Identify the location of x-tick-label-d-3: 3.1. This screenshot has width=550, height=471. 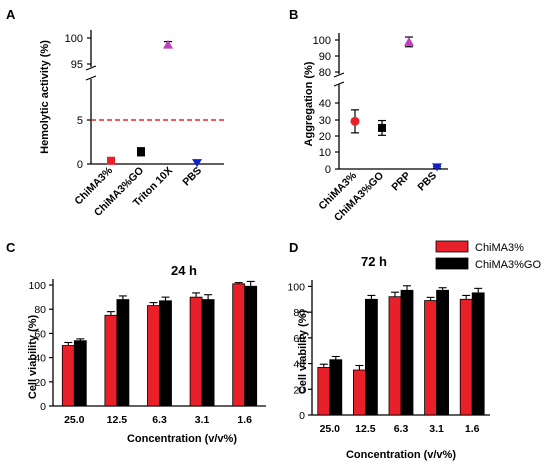
(436, 429).